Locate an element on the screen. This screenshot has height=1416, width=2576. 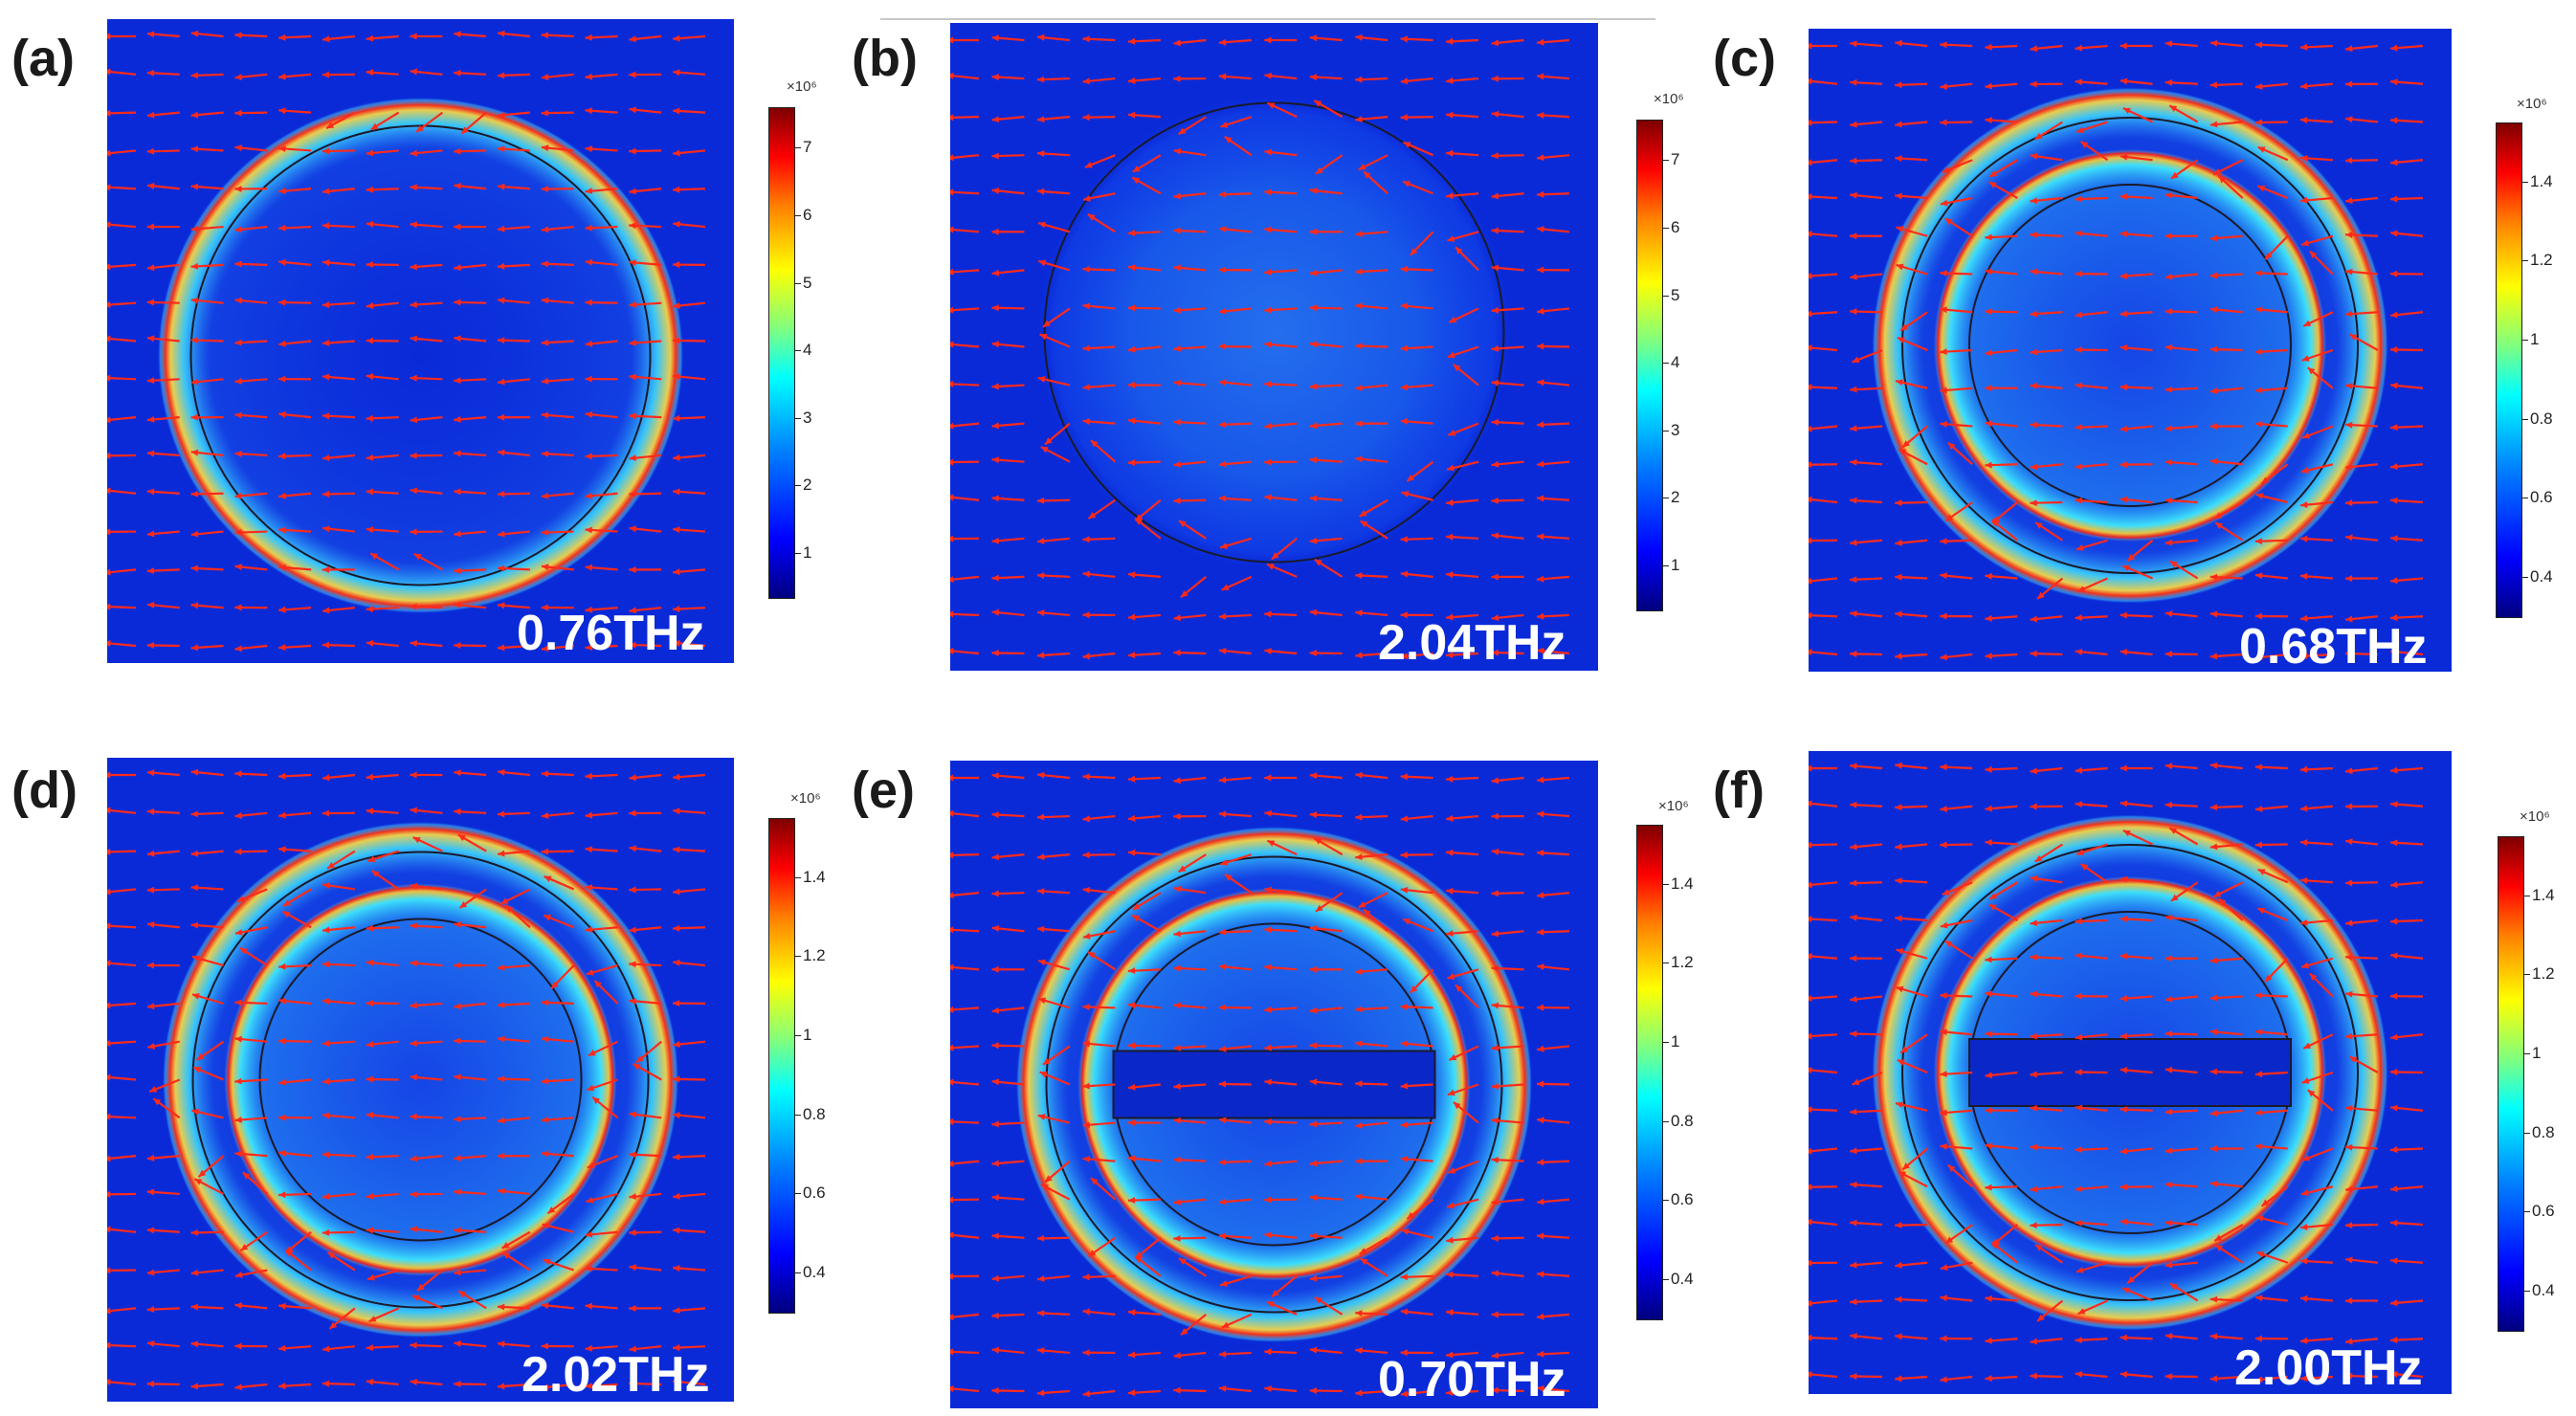
field-map-c is located at coordinates (2130, 350).